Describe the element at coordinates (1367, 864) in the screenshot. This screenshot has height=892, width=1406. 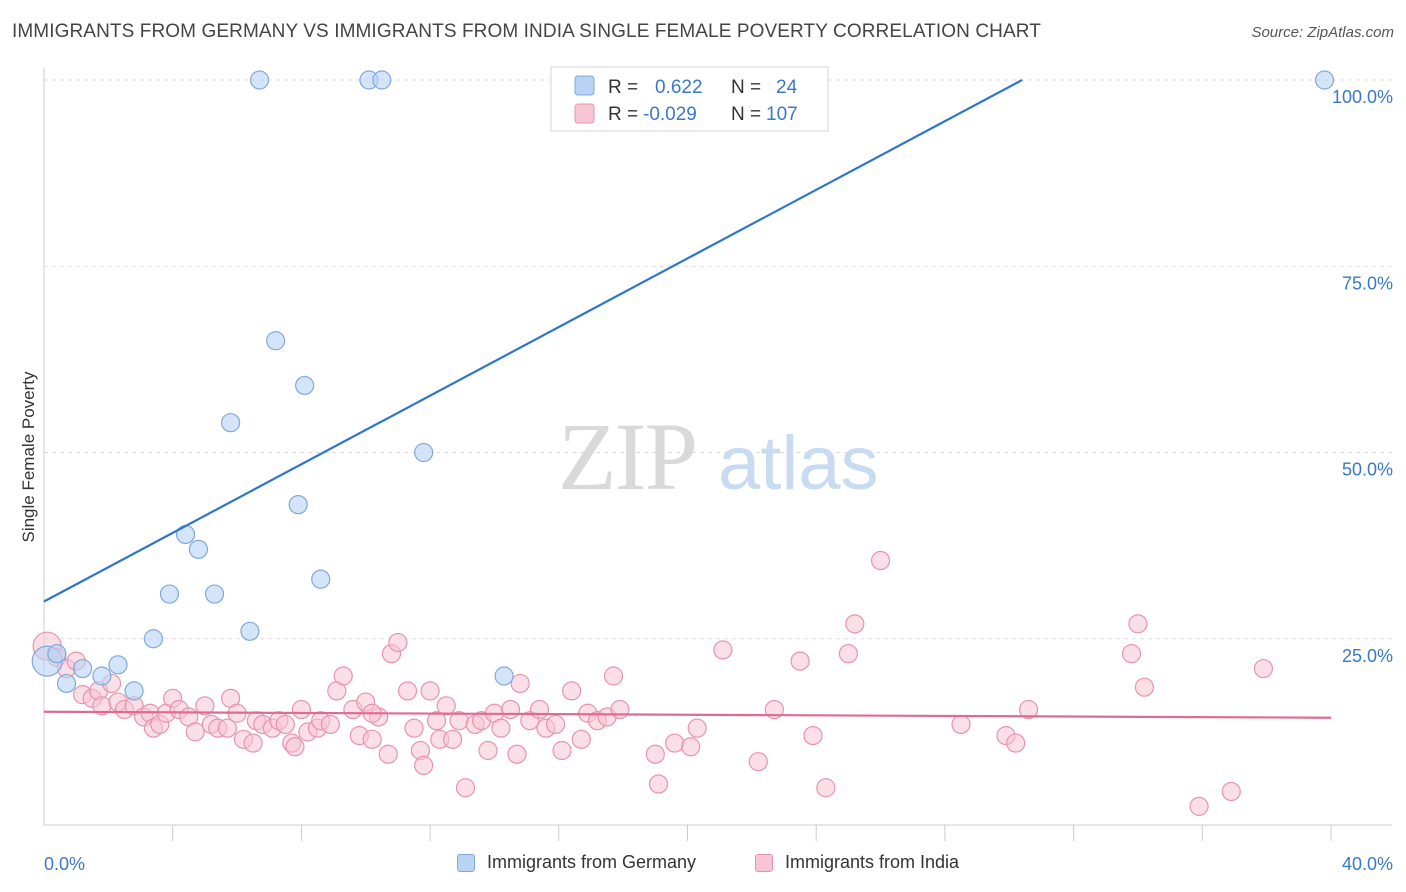
I see `x-tick-label-max: 40.0%` at that location.